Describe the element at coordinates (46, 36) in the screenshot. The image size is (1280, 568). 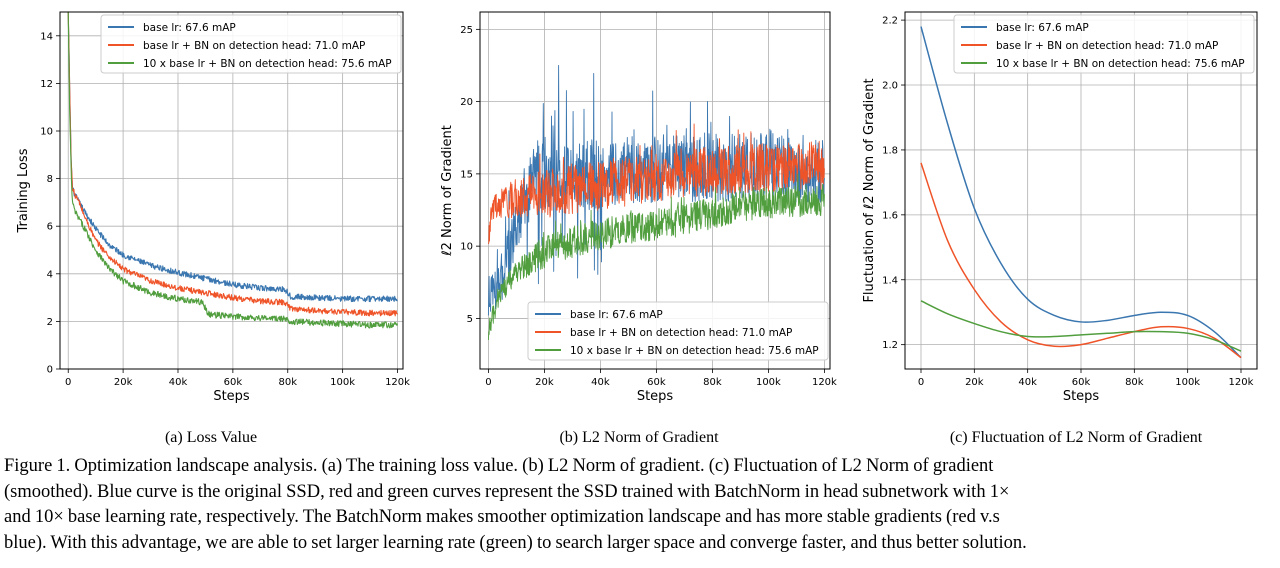
I see `y-tick-label: 14` at that location.